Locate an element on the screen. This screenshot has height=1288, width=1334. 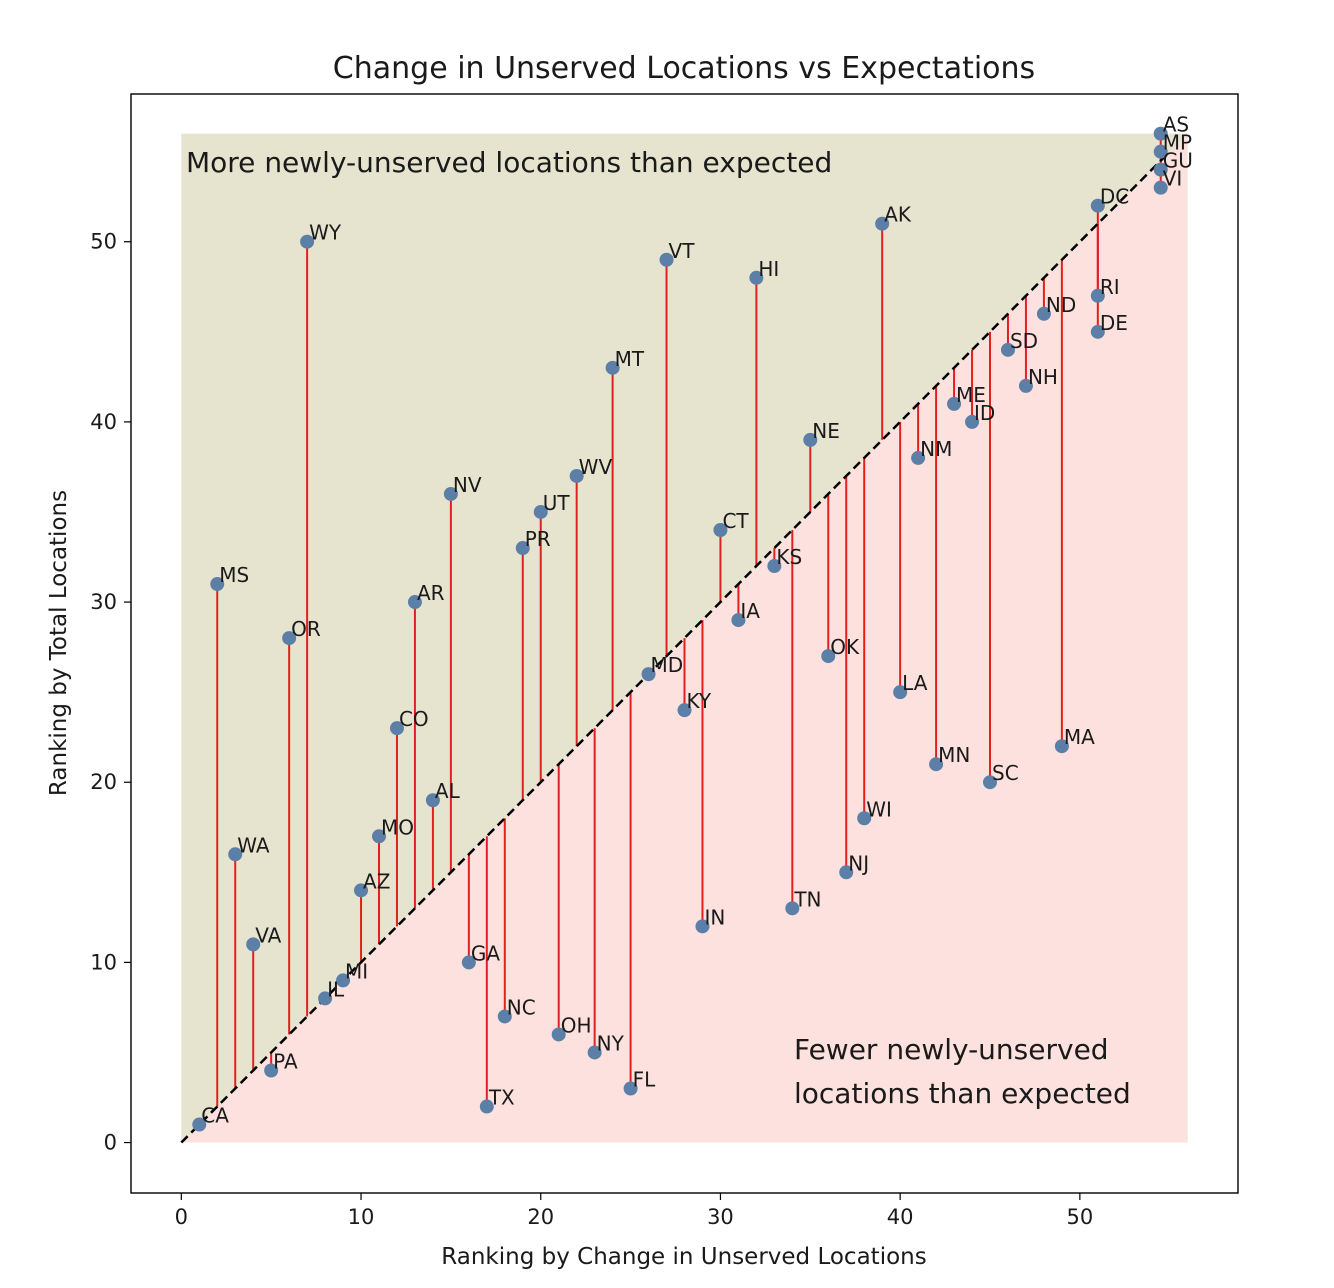
point-mp is located at coordinates (1160, 151).